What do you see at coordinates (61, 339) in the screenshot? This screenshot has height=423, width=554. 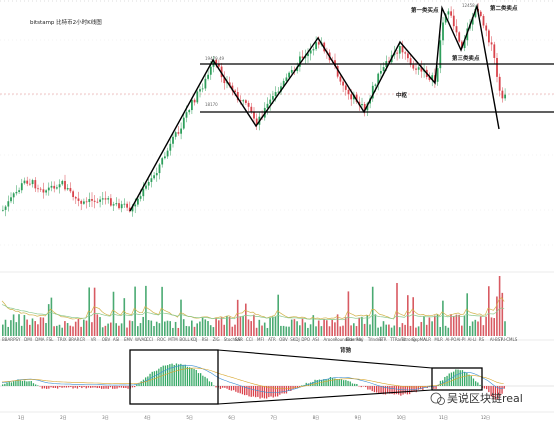 I see `indicator-tab: TRIX` at bounding box center [61, 339].